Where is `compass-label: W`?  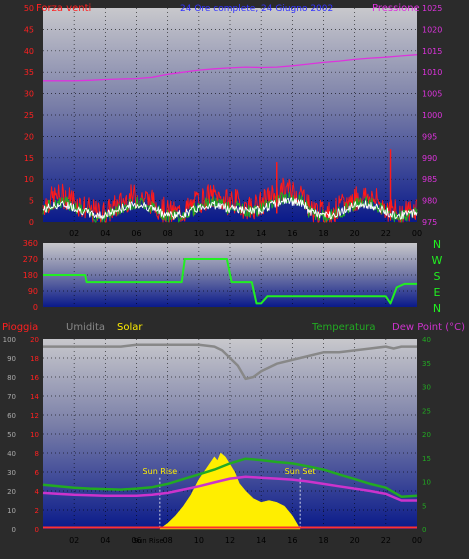 compass-label: W is located at coordinates (437, 260).